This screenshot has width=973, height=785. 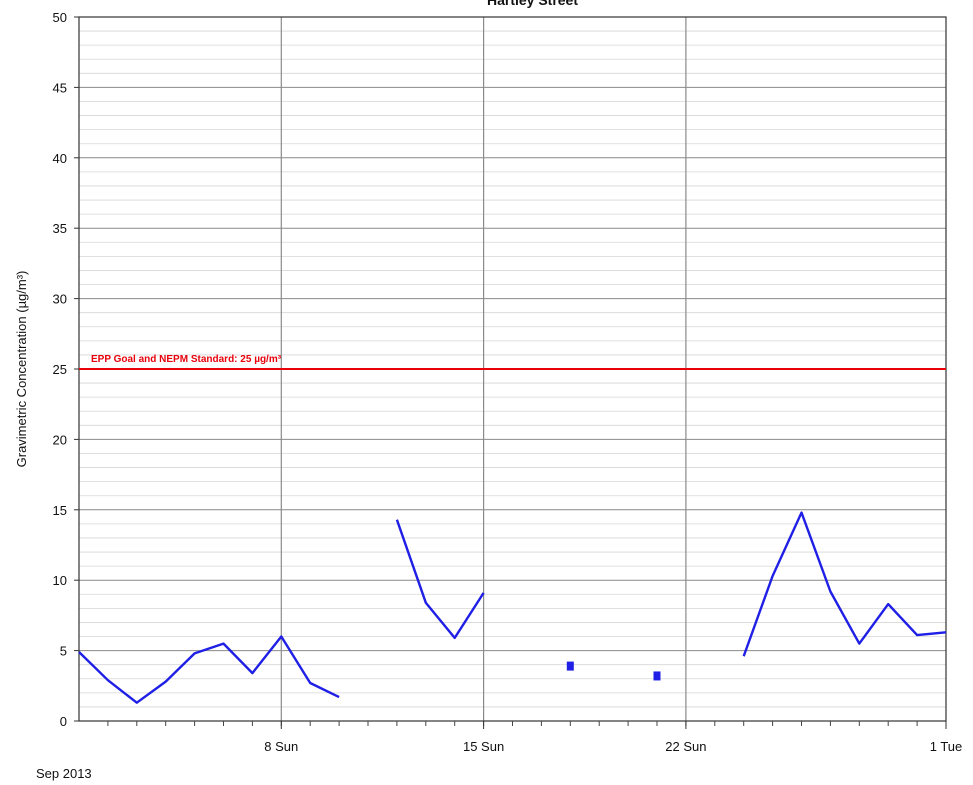 What do you see at coordinates (483, 746) in the screenshot?
I see `x-tick-label: 15 Sun` at bounding box center [483, 746].